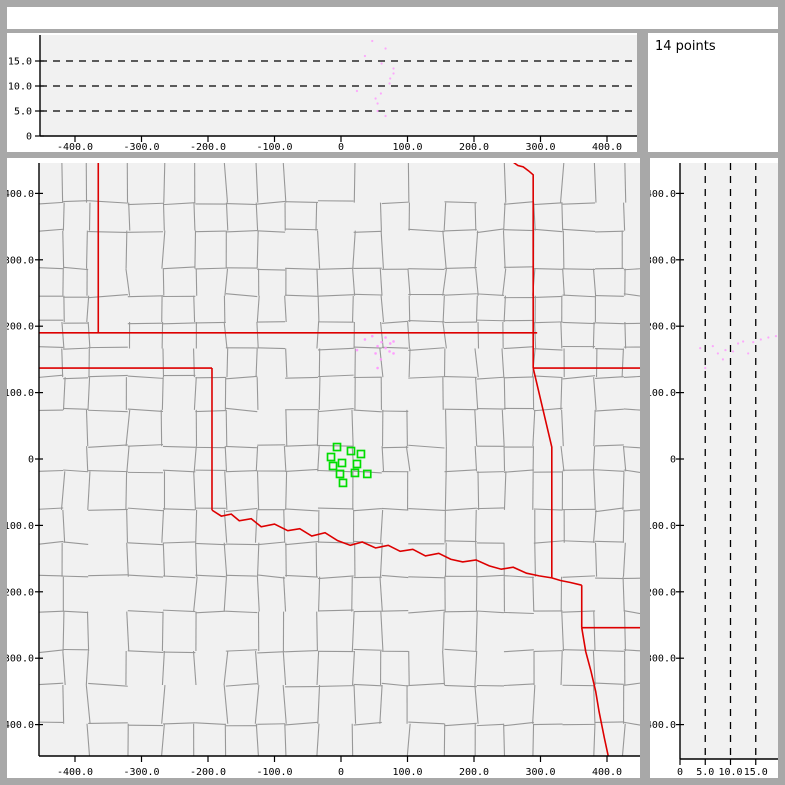 This screenshot has height=785, width=785. What do you see at coordinates (523, 248) in the screenshot?
I see `state-border-kansas-missouri` at bounding box center [523, 248].